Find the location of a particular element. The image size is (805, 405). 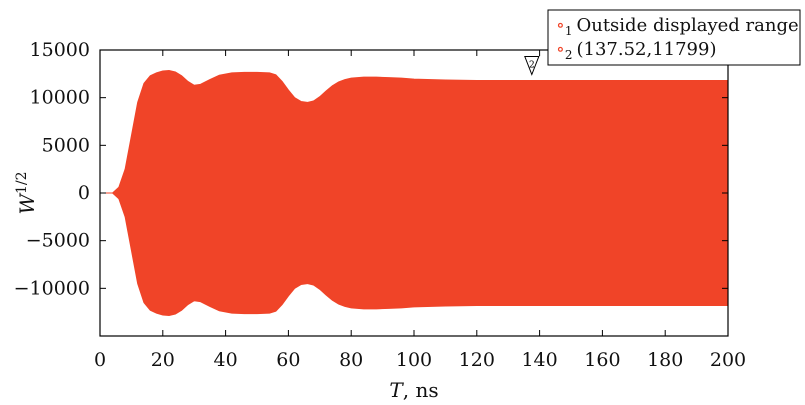

x-axis-label-unit: , ns is located at coordinates (421, 390).